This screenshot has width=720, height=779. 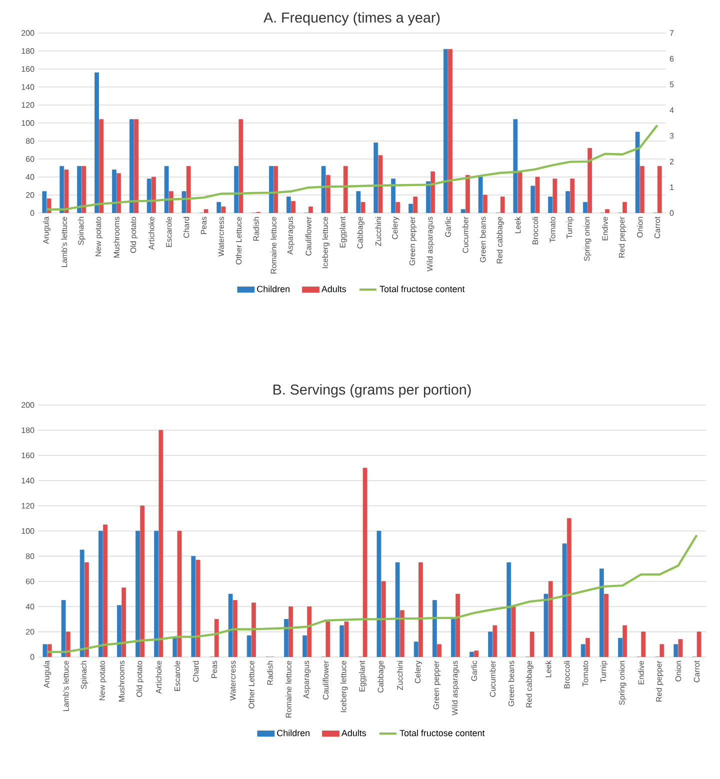 What do you see at coordinates (372, 391) in the screenshot?
I see `chart-title: B. Servings (grams per portion)` at bounding box center [372, 391].